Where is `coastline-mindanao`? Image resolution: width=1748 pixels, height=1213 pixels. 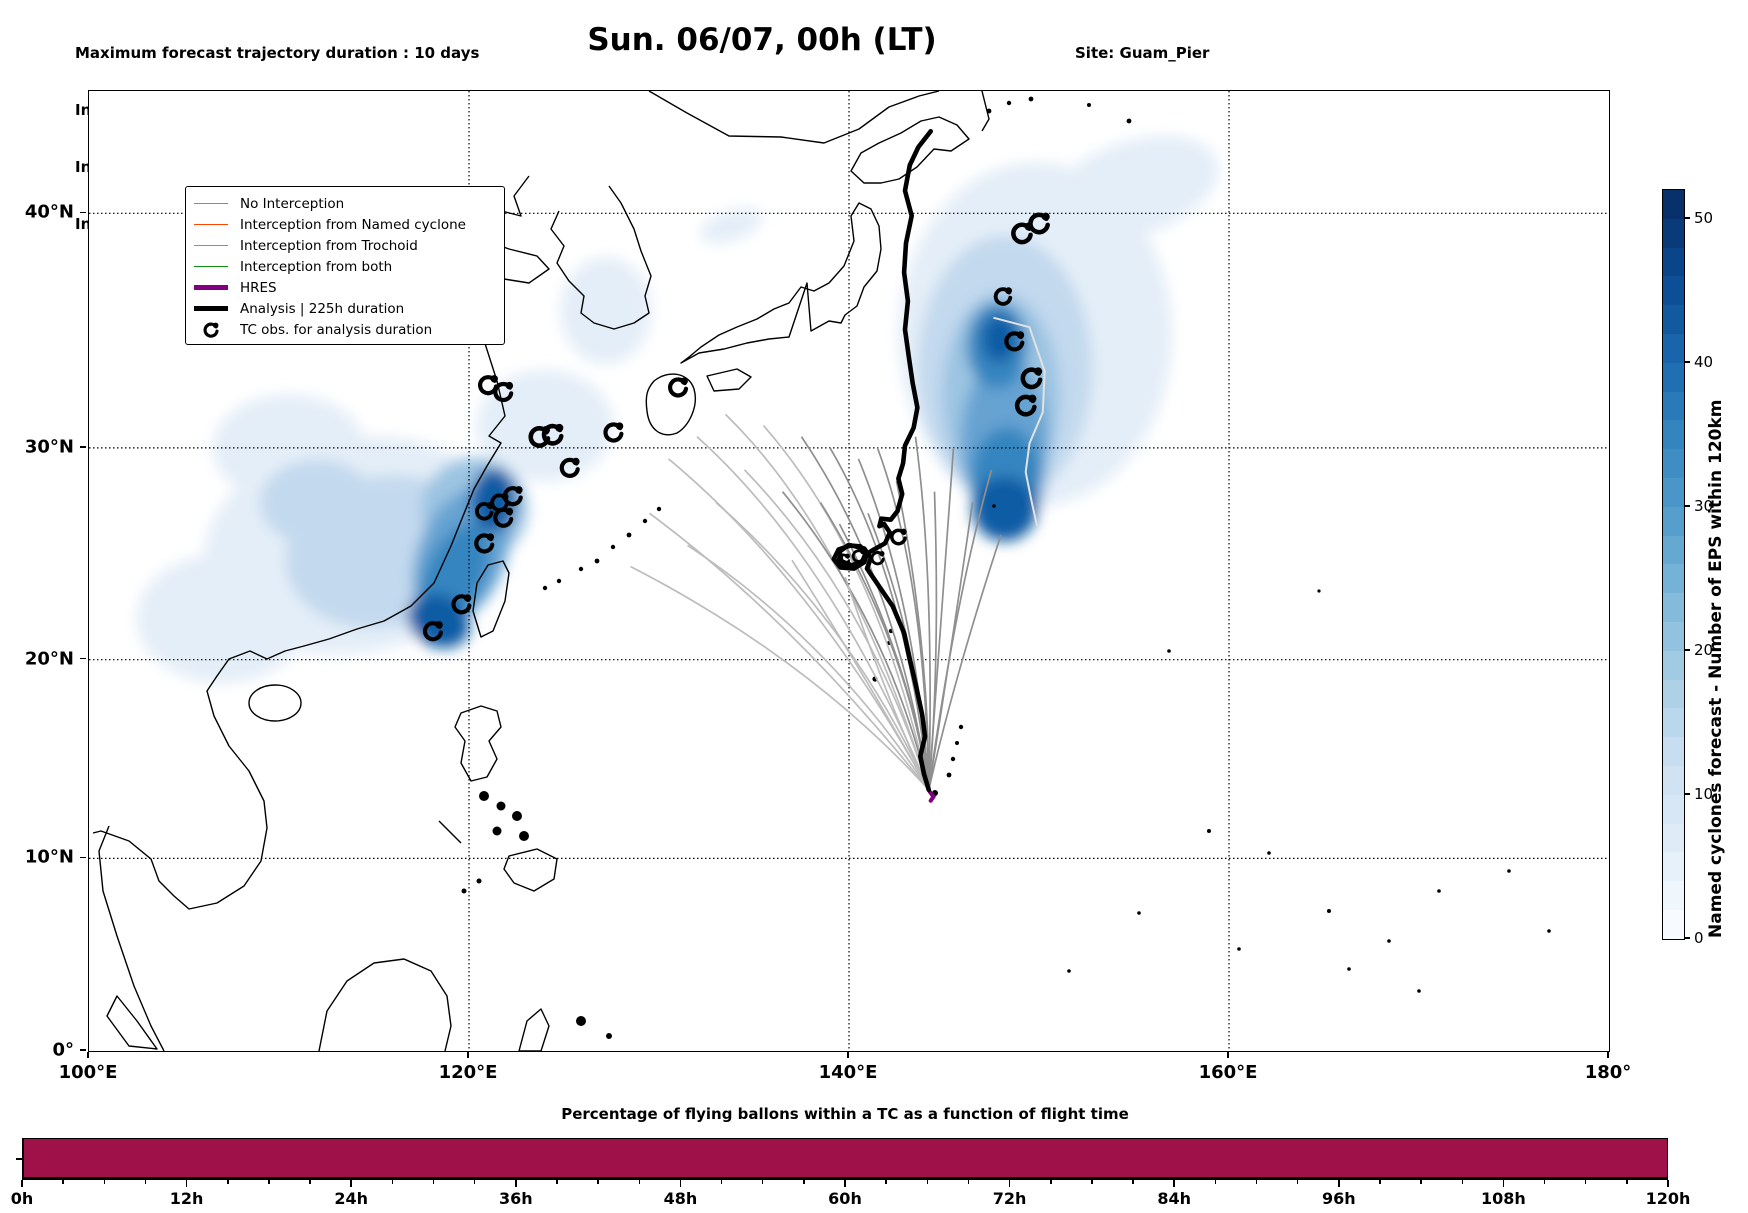 coastline-mindanao is located at coordinates (530, 870).